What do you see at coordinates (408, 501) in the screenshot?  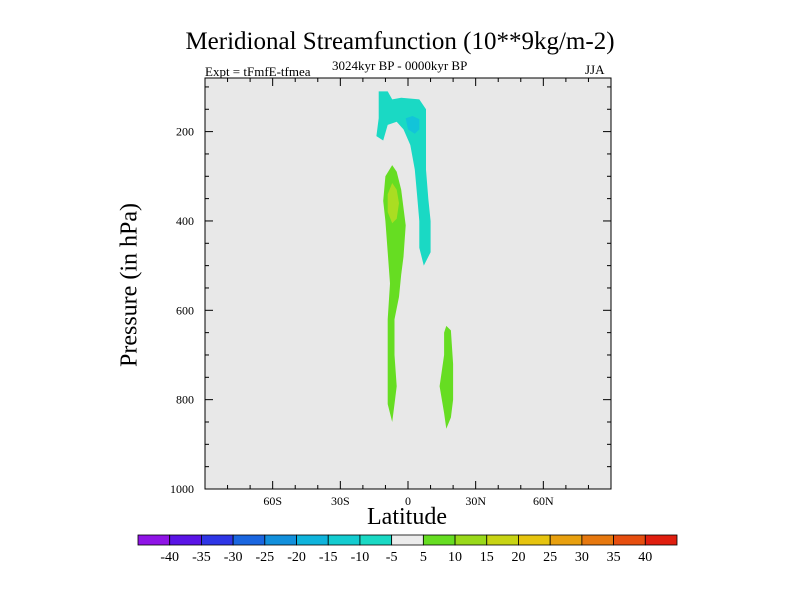 I see `x-tick-label: 0` at bounding box center [408, 501].